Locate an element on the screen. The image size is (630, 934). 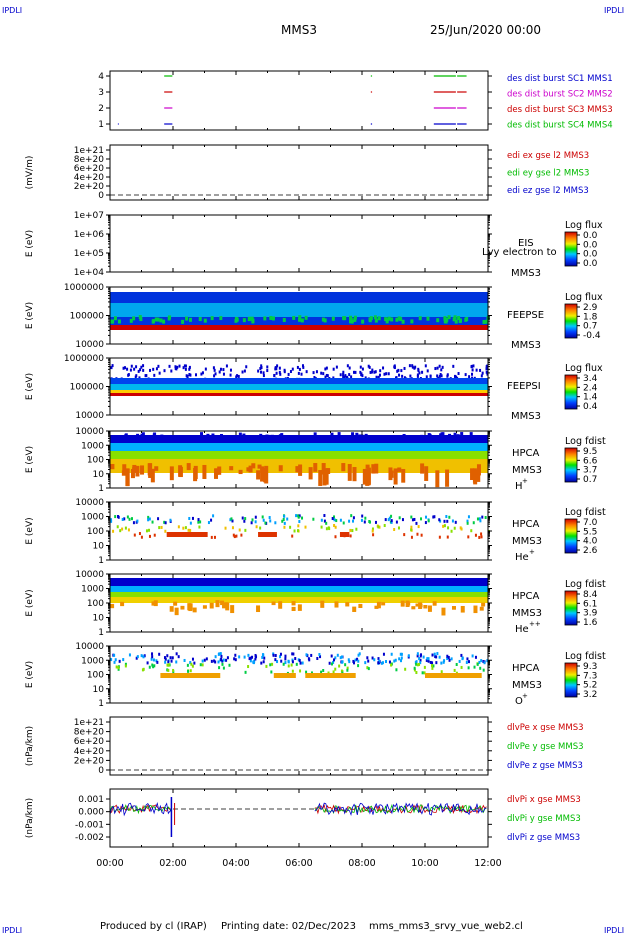
colorbar-title: Log flux is located at coordinates (584, 368).